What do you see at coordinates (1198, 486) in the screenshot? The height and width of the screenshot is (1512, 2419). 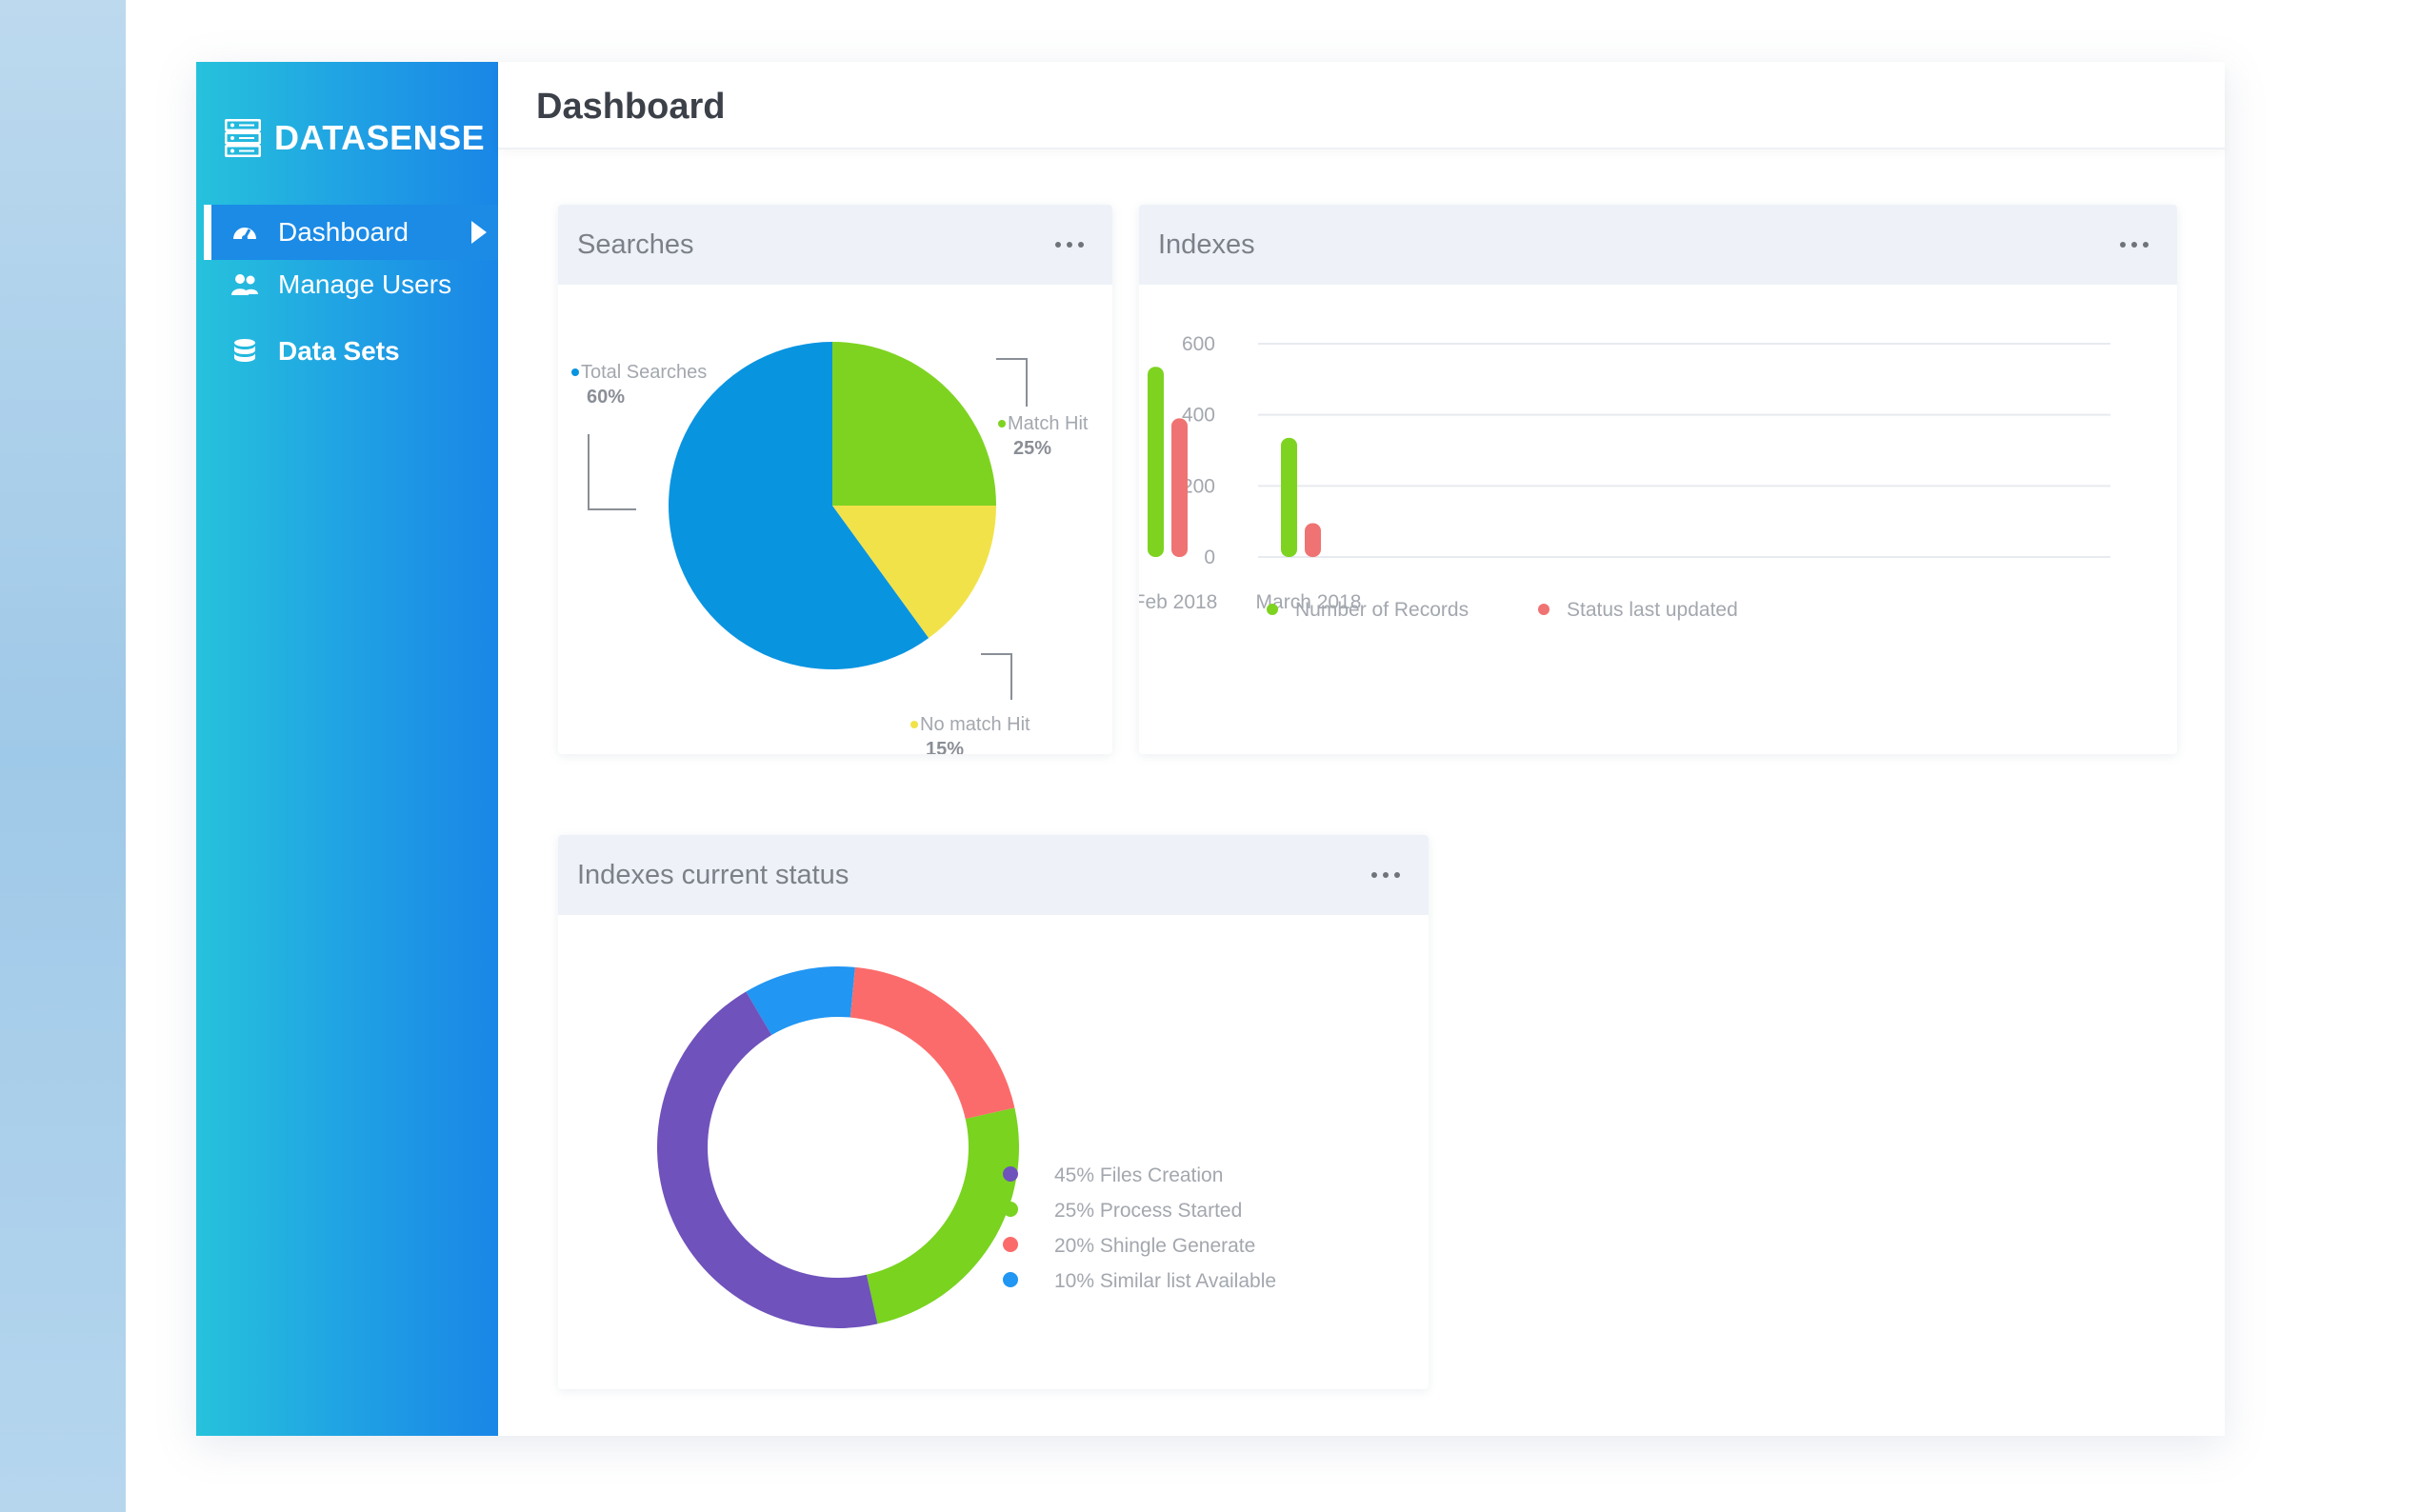 I see `y-tick-label: 200` at bounding box center [1198, 486].